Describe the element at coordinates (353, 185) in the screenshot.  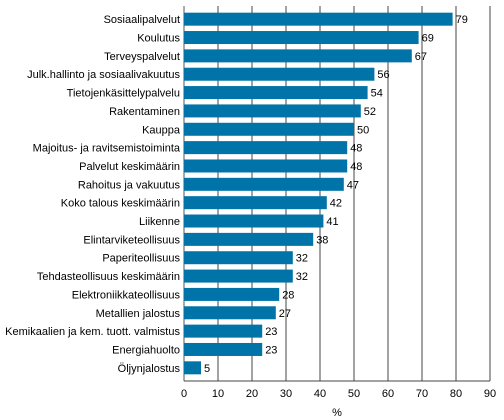
I see `value-label: 47` at that location.